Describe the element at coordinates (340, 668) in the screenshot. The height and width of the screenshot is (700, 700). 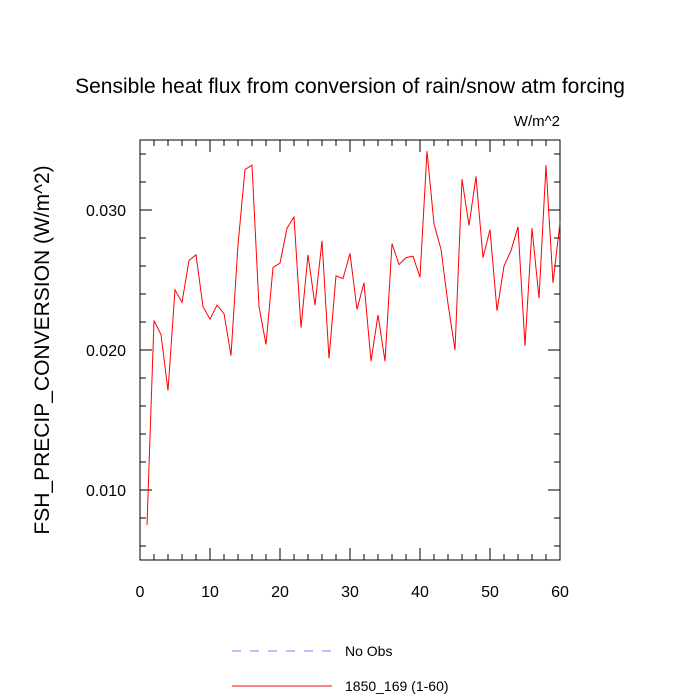
I see `legend: No Obs 1850_169 (1-60)` at that location.